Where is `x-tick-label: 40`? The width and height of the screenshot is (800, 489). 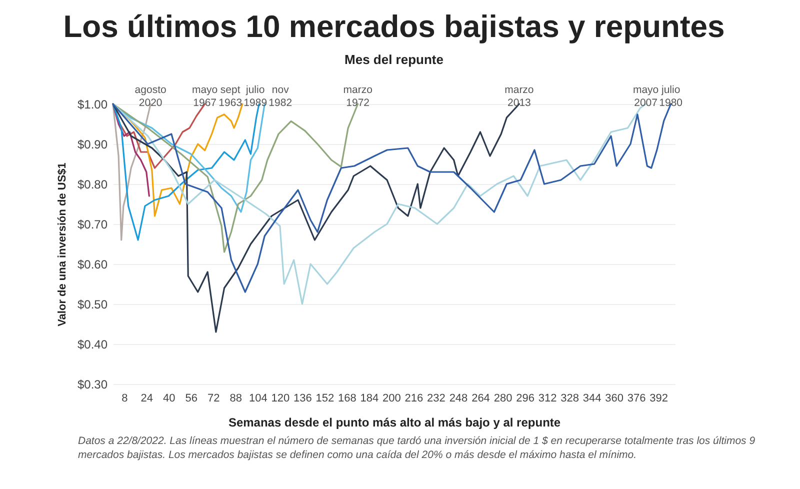
x-tick-label: 40 is located at coordinates (169, 398).